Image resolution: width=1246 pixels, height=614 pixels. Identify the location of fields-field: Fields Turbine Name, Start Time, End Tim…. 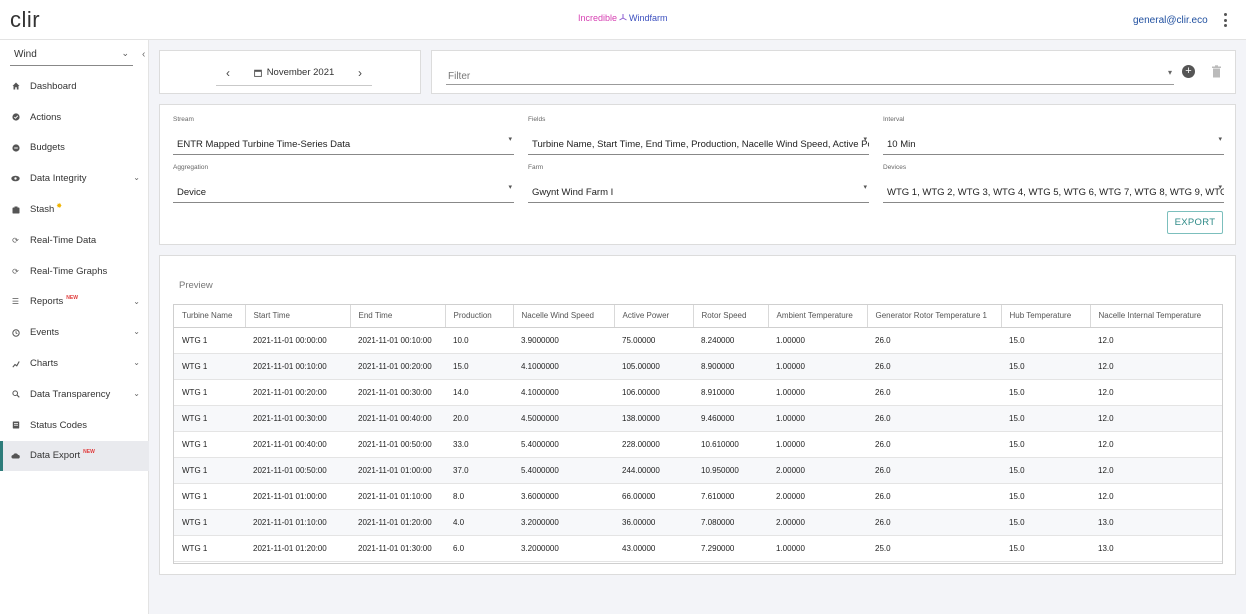
(698, 136).